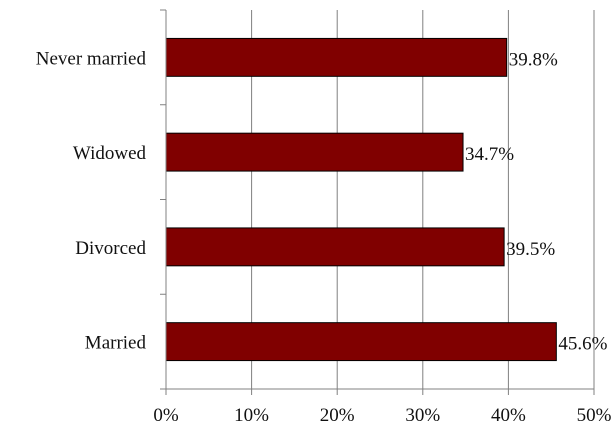 Image resolution: width=616 pixels, height=435 pixels. What do you see at coordinates (422, 415) in the screenshot?
I see `x-tick-label: 30%` at bounding box center [422, 415].